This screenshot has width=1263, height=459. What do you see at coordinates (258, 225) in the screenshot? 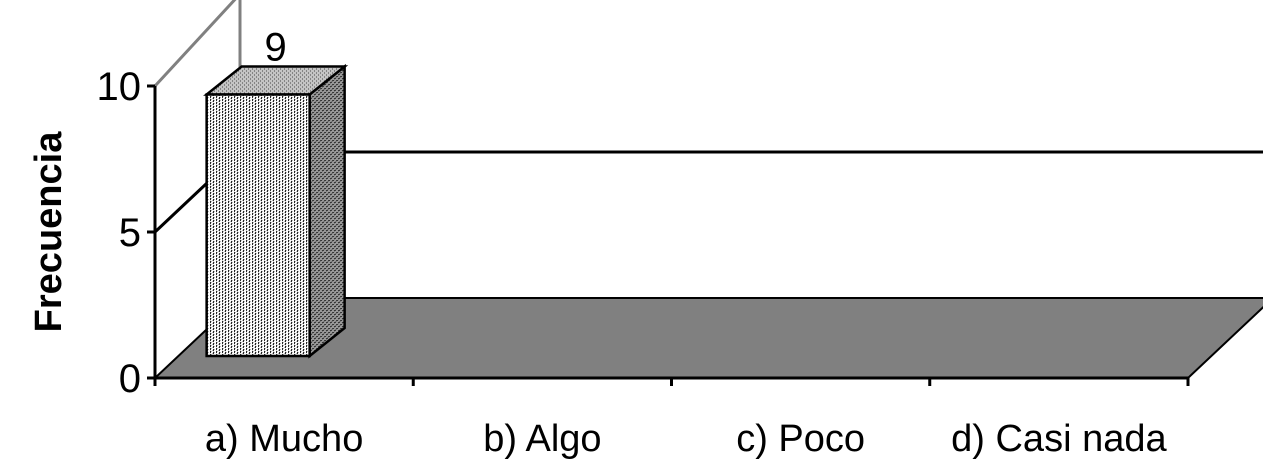
I see `bar-front-face` at bounding box center [258, 225].